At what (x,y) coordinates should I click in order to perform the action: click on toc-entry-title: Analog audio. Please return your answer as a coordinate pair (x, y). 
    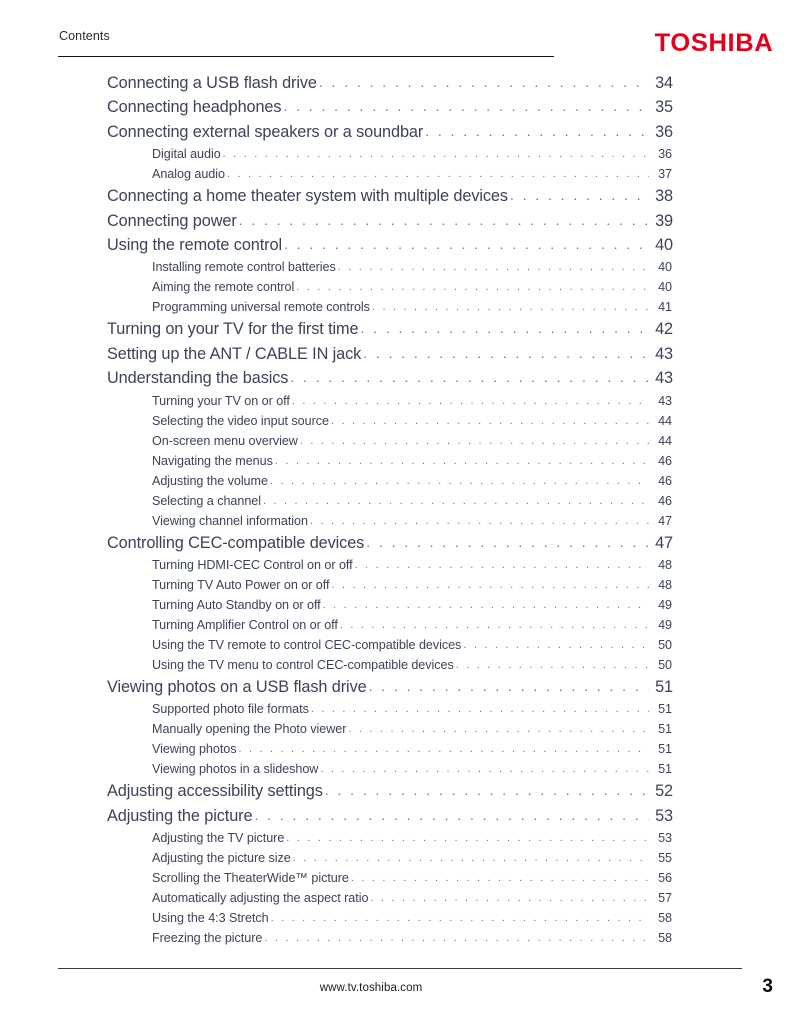
    Looking at the image, I should click on (188, 174).